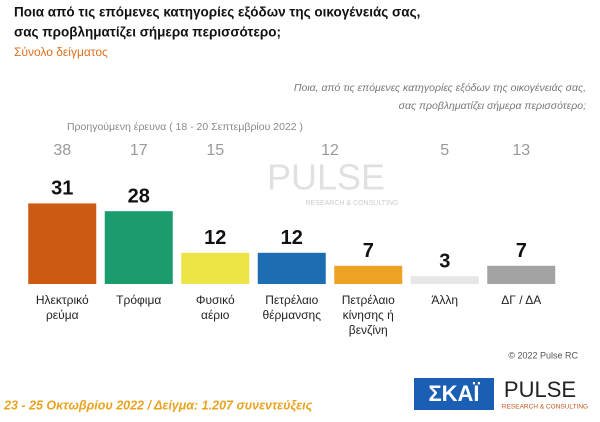 The height and width of the screenshot is (422, 600). Describe the element at coordinates (543, 355) in the screenshot. I see `copyright: © 2022 Pulse RC` at that location.